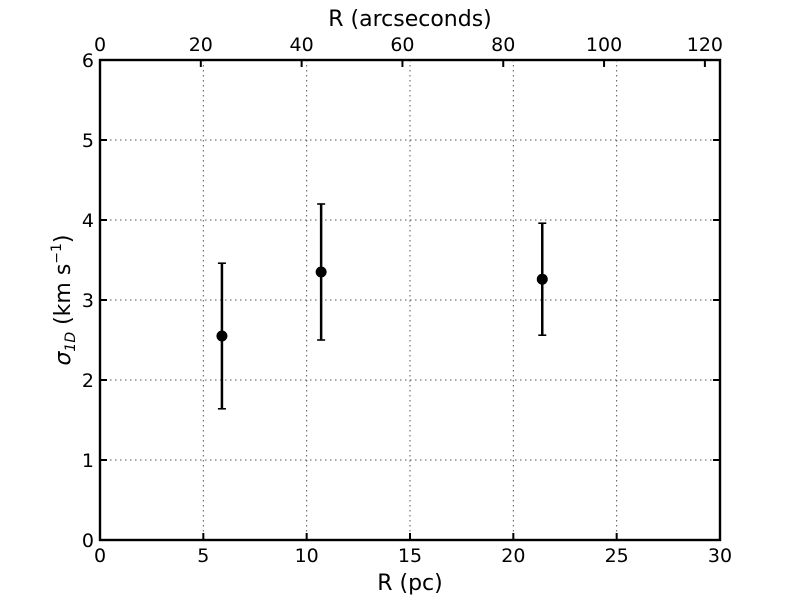  I want to click on x-top-tick-label: 80, so click(503, 45).